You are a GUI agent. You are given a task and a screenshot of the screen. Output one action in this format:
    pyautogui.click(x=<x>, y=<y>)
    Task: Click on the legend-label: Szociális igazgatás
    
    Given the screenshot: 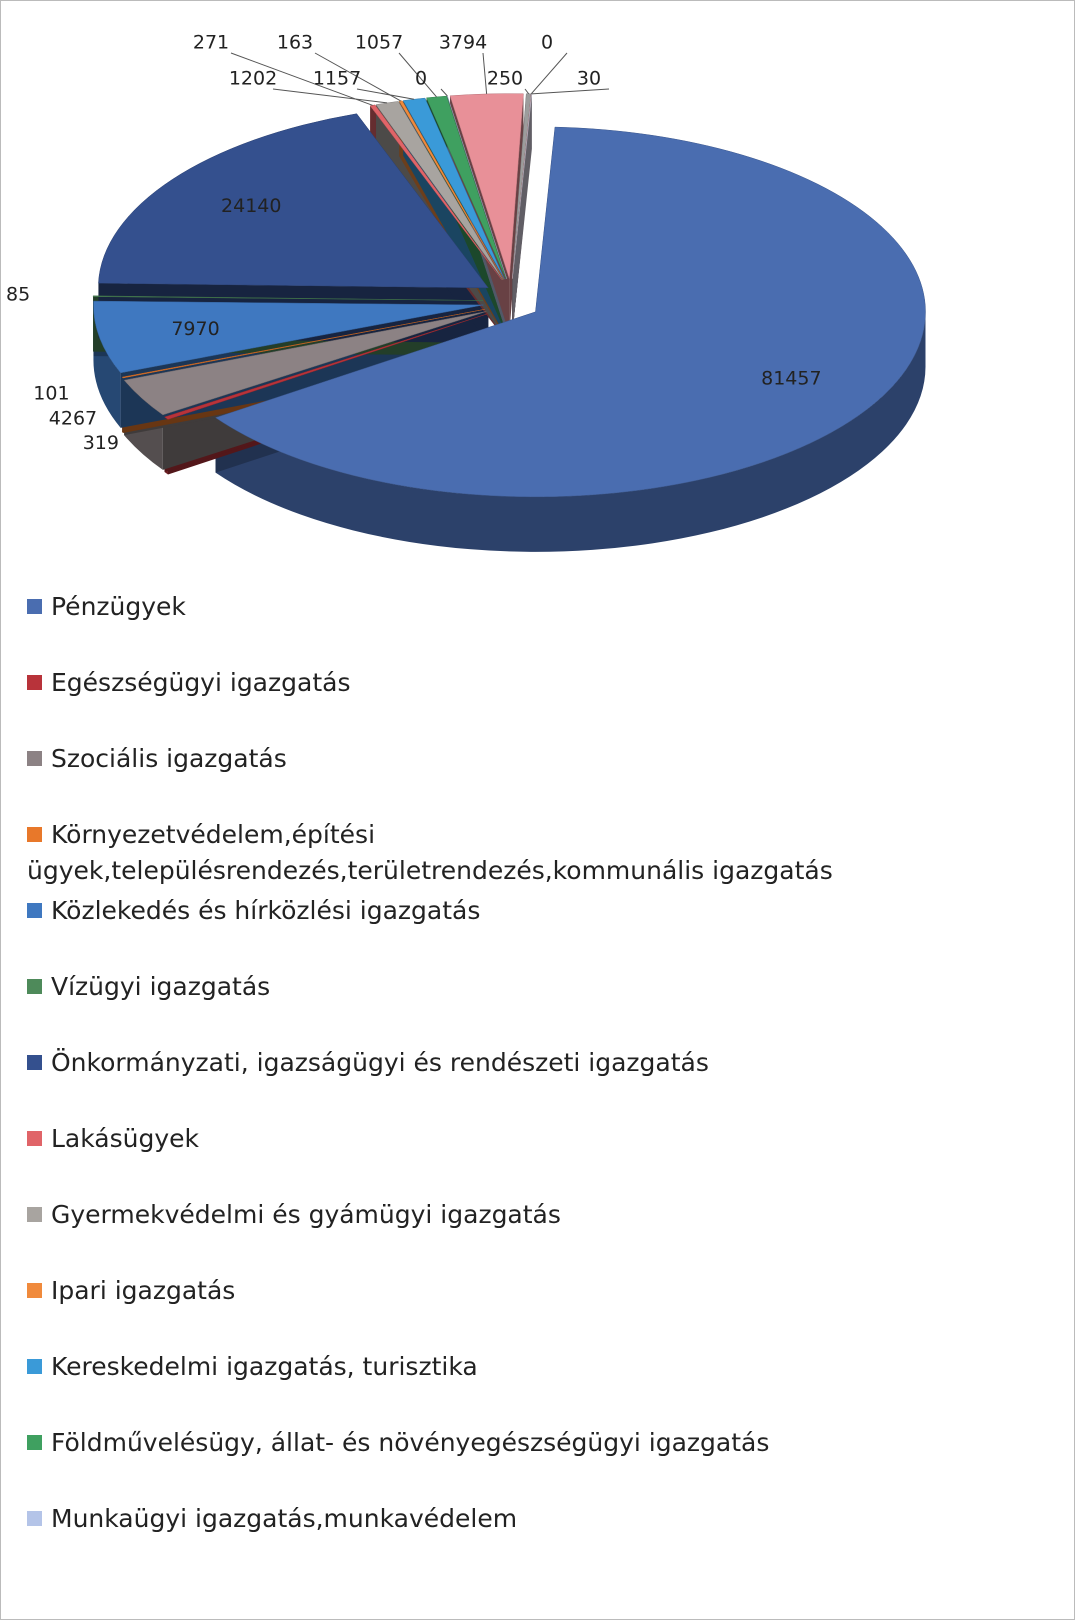 What is the action you would take?
    pyautogui.click(x=169, y=758)
    